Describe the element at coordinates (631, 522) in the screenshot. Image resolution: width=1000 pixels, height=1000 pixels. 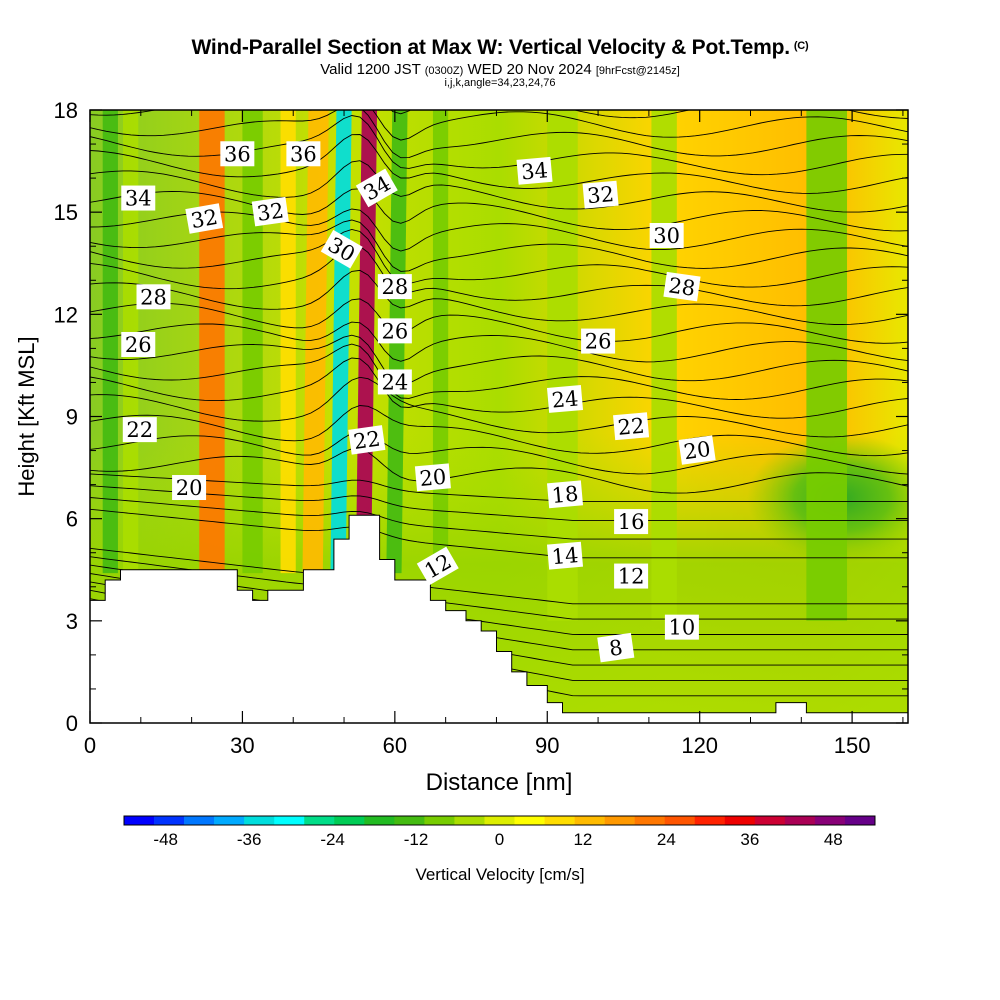
I see `svg-text: 16` at that location.